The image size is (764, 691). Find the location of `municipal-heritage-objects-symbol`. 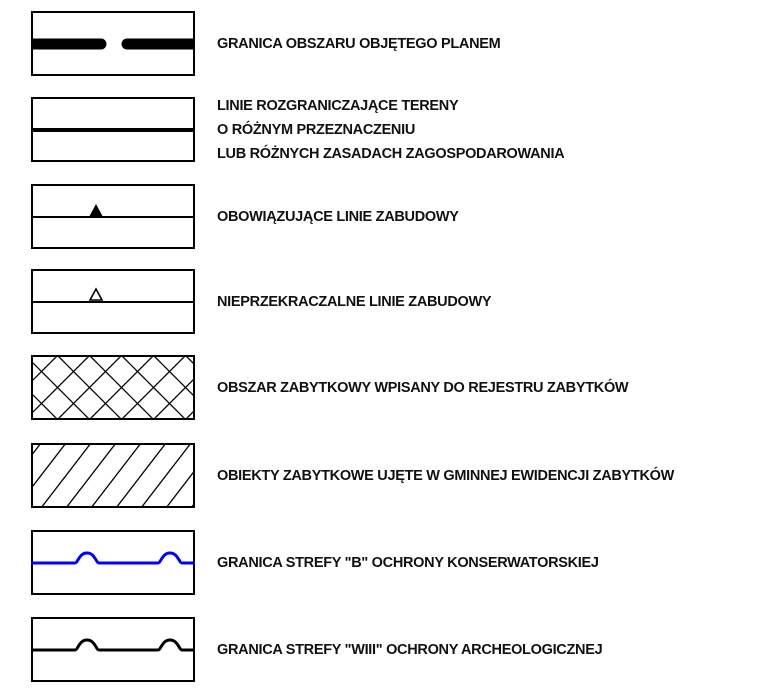

municipal-heritage-objects-symbol is located at coordinates (113, 475).